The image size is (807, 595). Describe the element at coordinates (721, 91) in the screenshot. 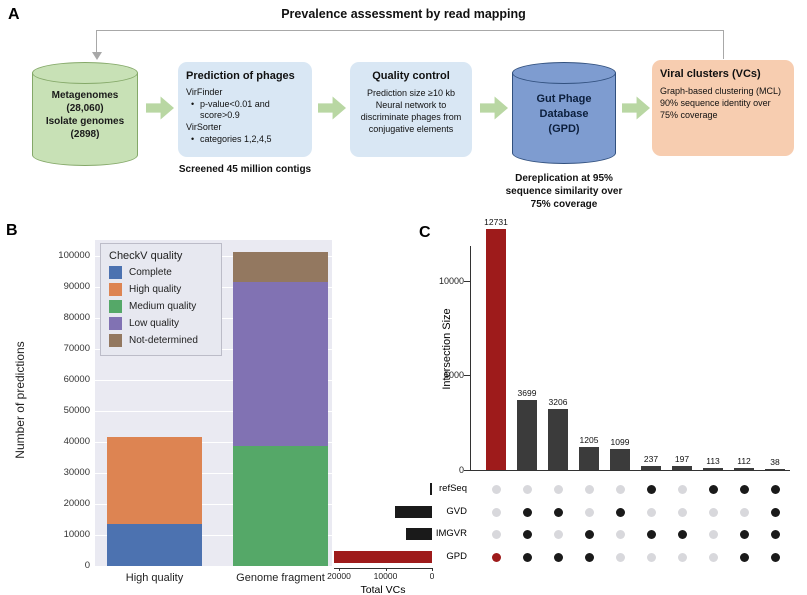

I see `vc-body-line1: Graph-based clustering (MCL)` at that location.